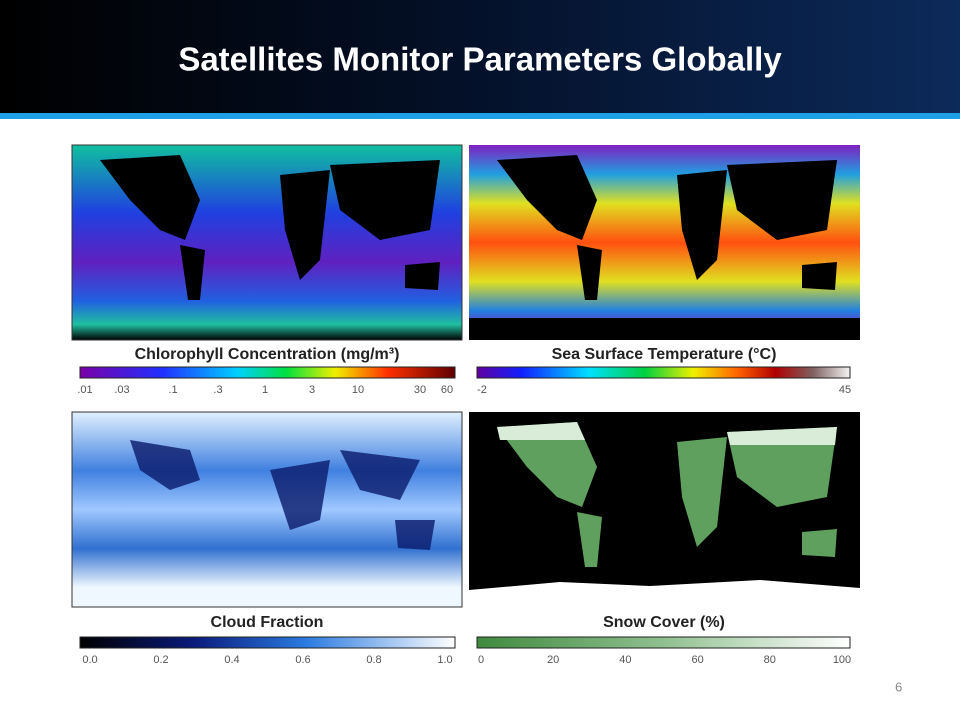  What do you see at coordinates (358, 390) in the screenshot?
I see `colorbar-tick-label: 10` at bounding box center [358, 390].